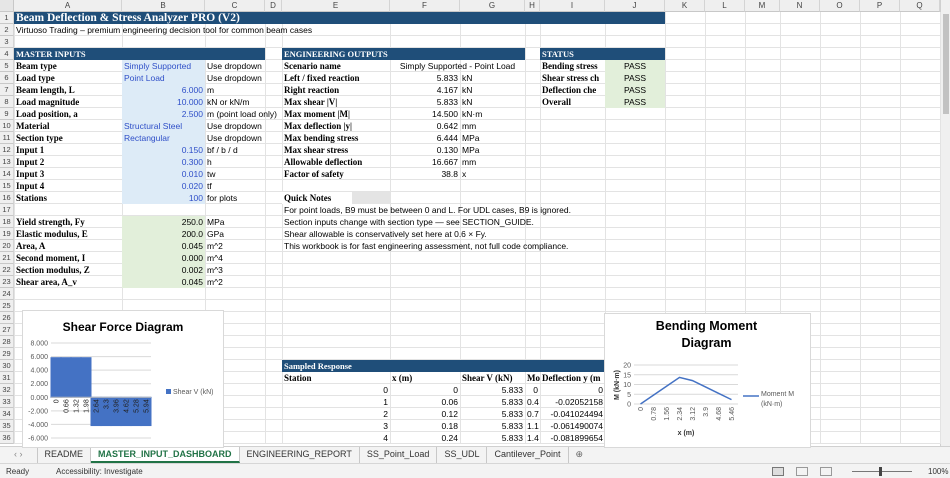 Image resolution: width=950 pixels, height=478 pixels. Describe the element at coordinates (7, 114) in the screenshot. I see `row-header: 9` at that location.